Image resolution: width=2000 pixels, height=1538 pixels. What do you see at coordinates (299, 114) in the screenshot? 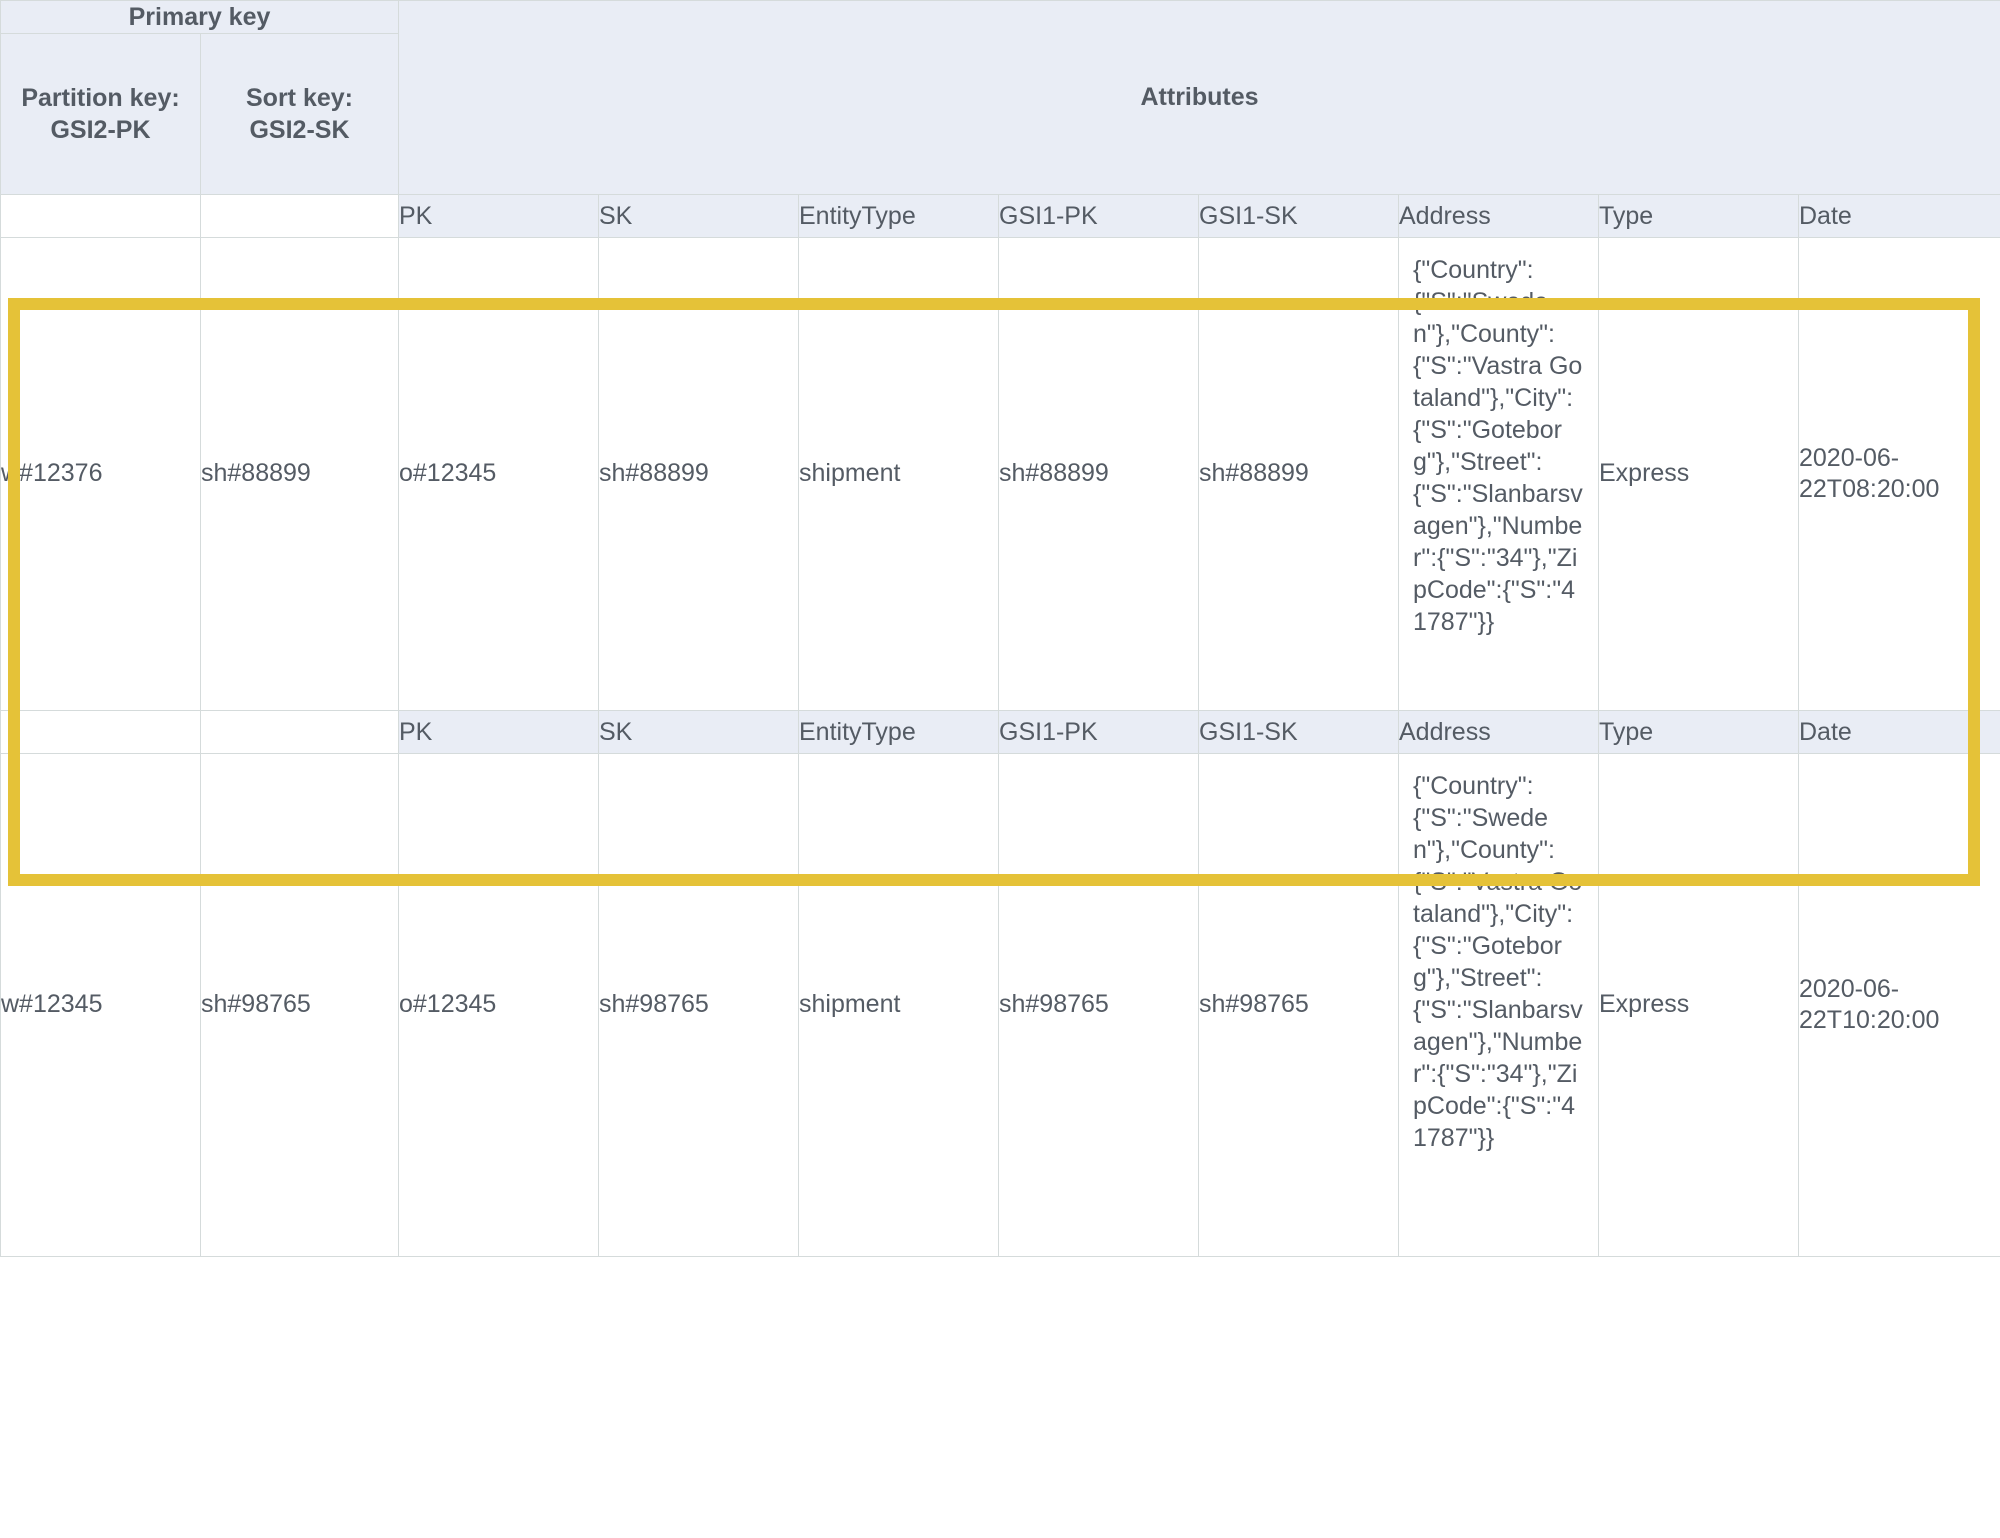
I see `sort-key-header: Sort key: GSI2-SK` at bounding box center [299, 114].